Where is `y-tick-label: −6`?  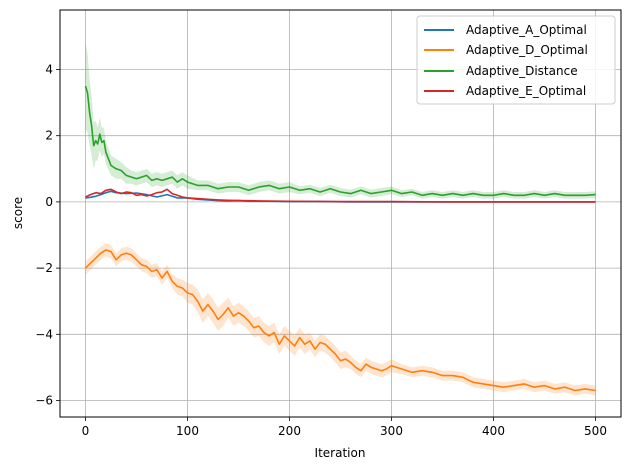
y-tick-label: −6 is located at coordinates (44, 401).